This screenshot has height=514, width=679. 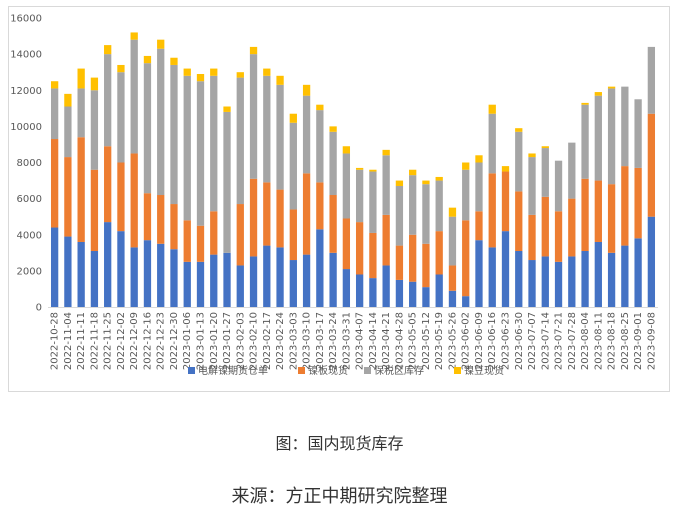 What do you see at coordinates (545, 341) in the screenshot?
I see `x-tick-label: 2023-07-14` at bounding box center [545, 341].